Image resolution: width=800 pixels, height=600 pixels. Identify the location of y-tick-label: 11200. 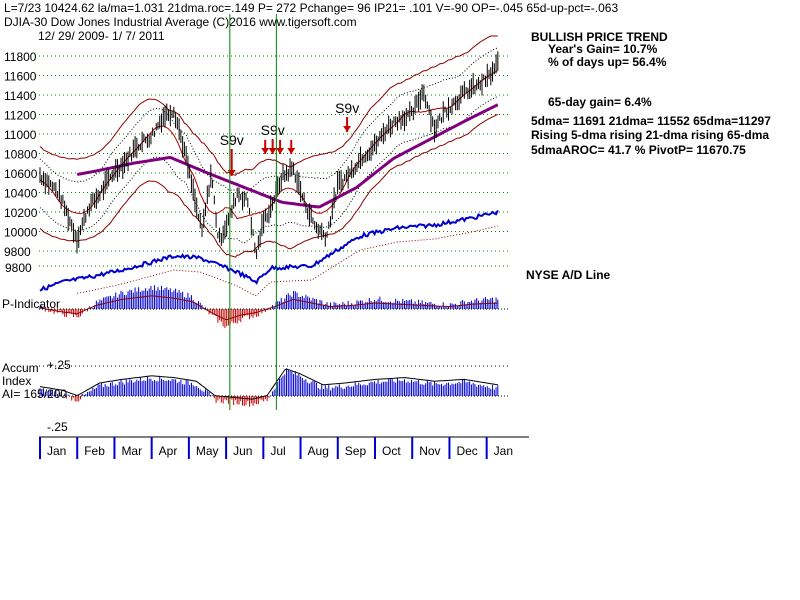
(20, 116).